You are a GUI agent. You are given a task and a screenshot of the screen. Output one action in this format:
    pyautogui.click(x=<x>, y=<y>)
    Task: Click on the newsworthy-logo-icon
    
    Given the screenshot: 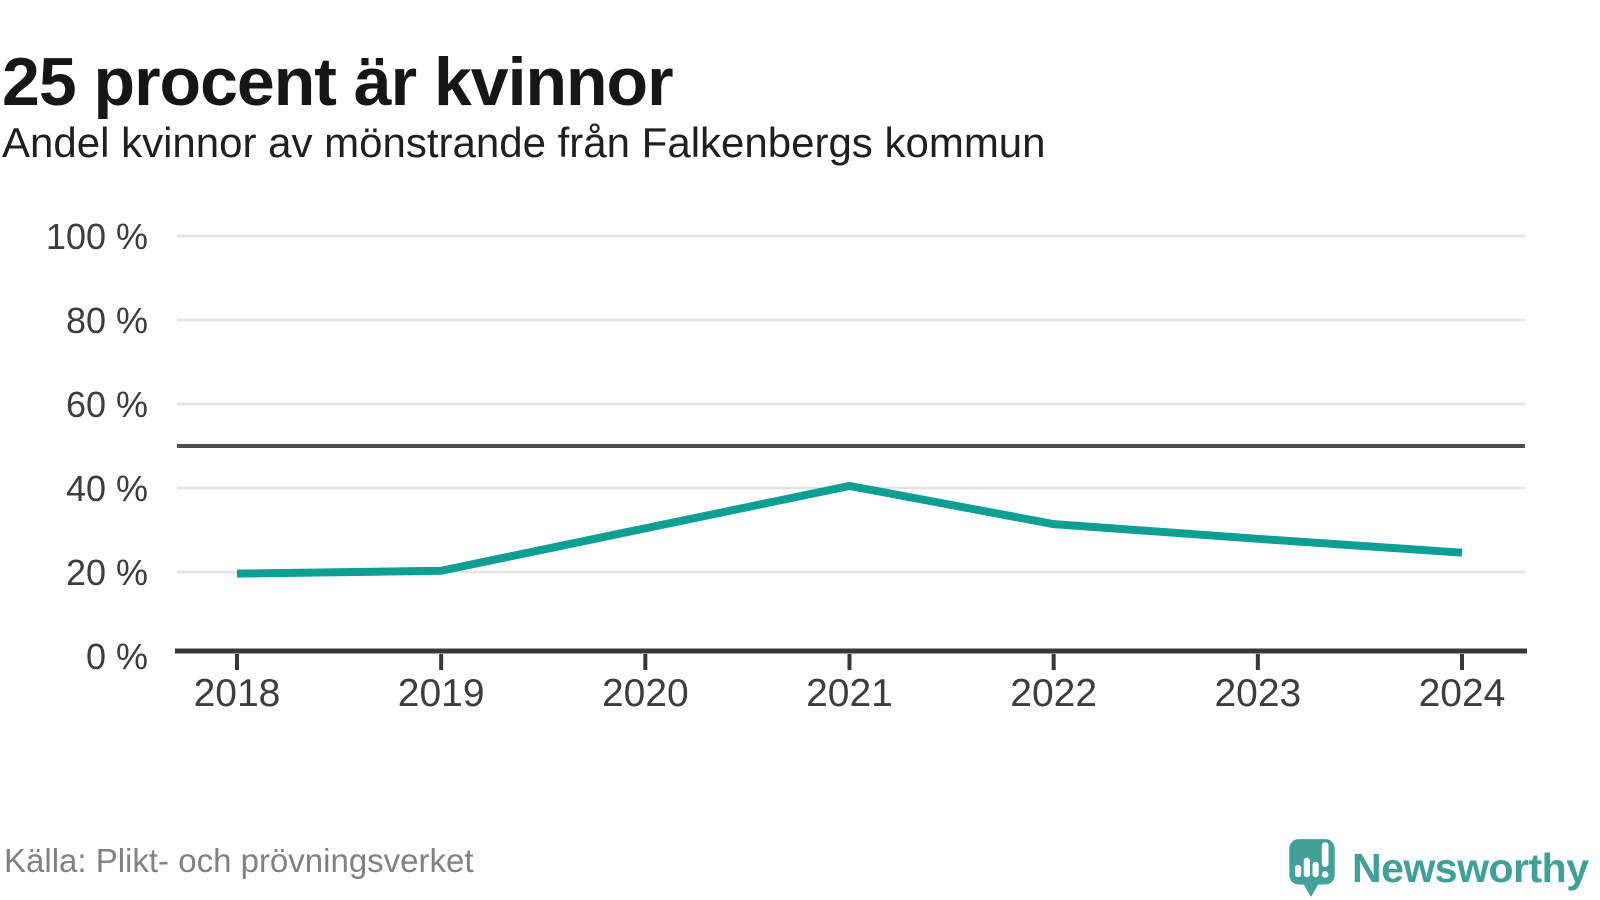 What is the action you would take?
    pyautogui.click(x=1312, y=868)
    